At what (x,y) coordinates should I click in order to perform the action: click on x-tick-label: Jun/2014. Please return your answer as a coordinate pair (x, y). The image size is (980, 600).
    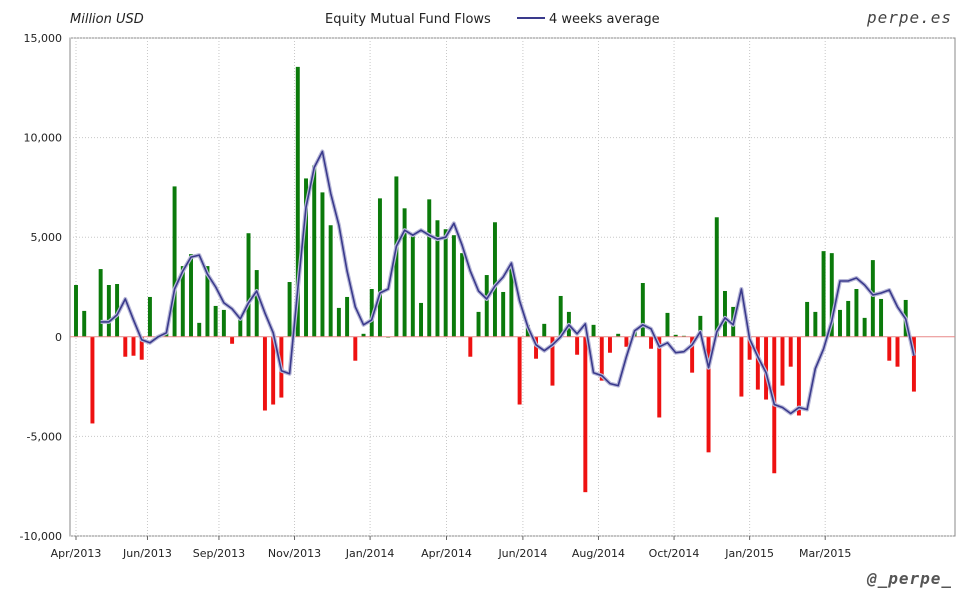
    Looking at the image, I should click on (522, 553).